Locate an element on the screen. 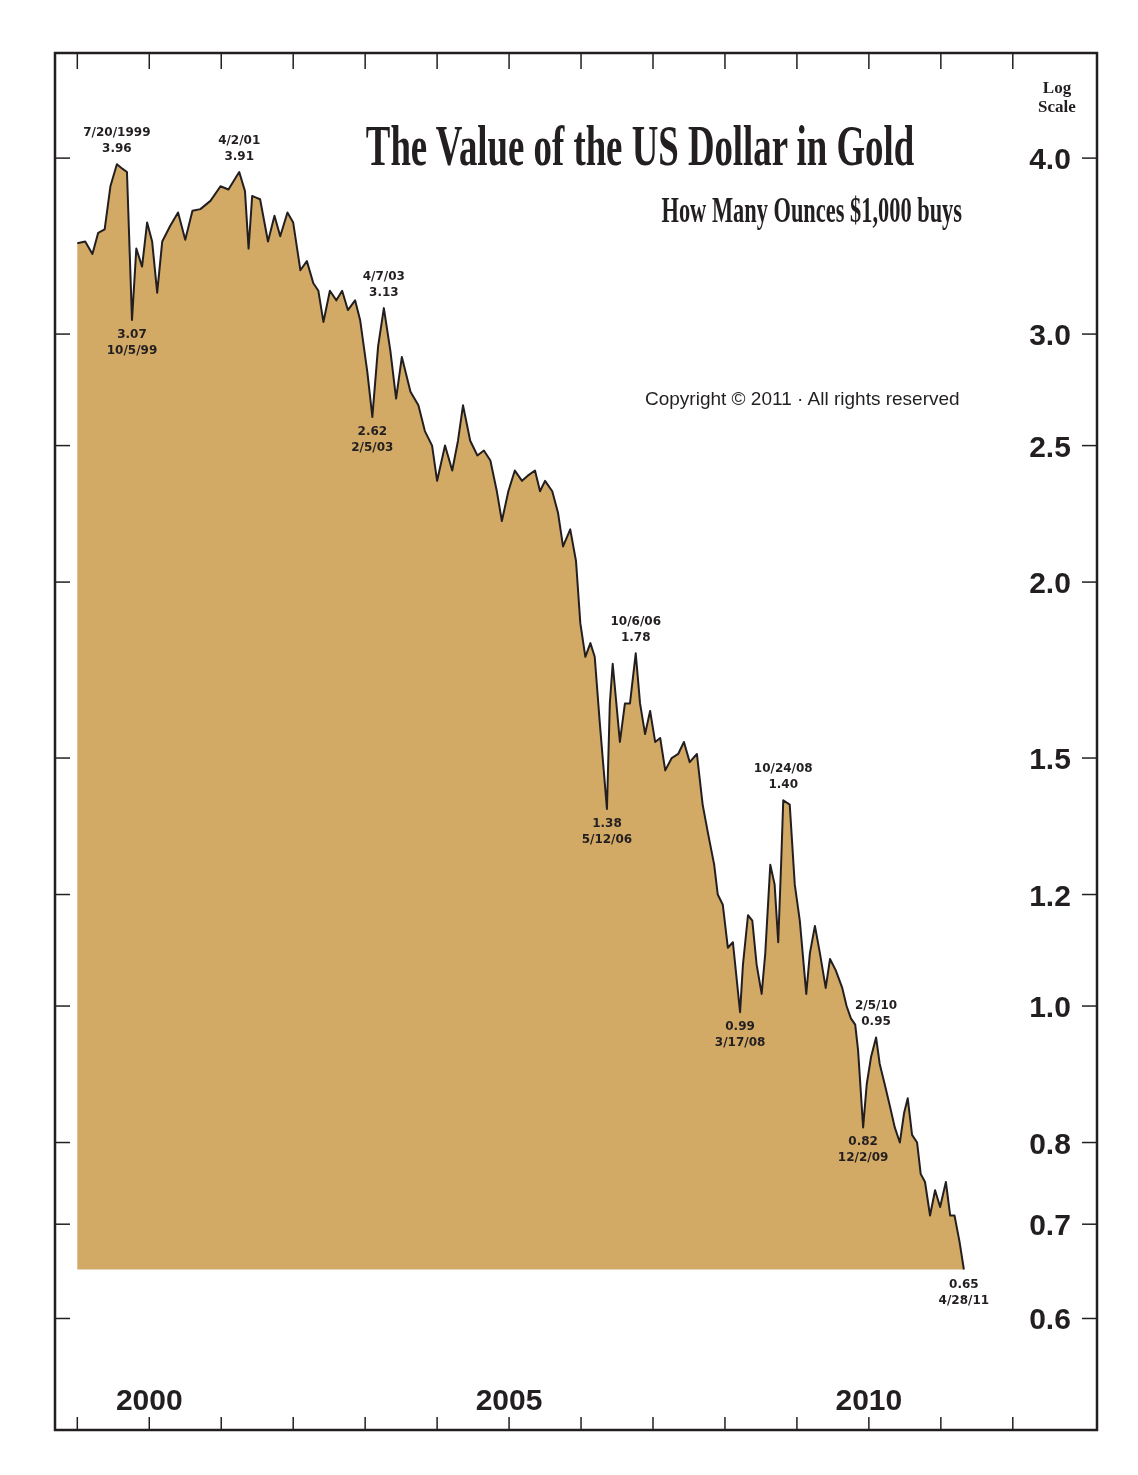 Image resolution: width=1138 pixels, height=1475 pixels. annotation: 0.65 4/28/11 is located at coordinates (964, 1291).